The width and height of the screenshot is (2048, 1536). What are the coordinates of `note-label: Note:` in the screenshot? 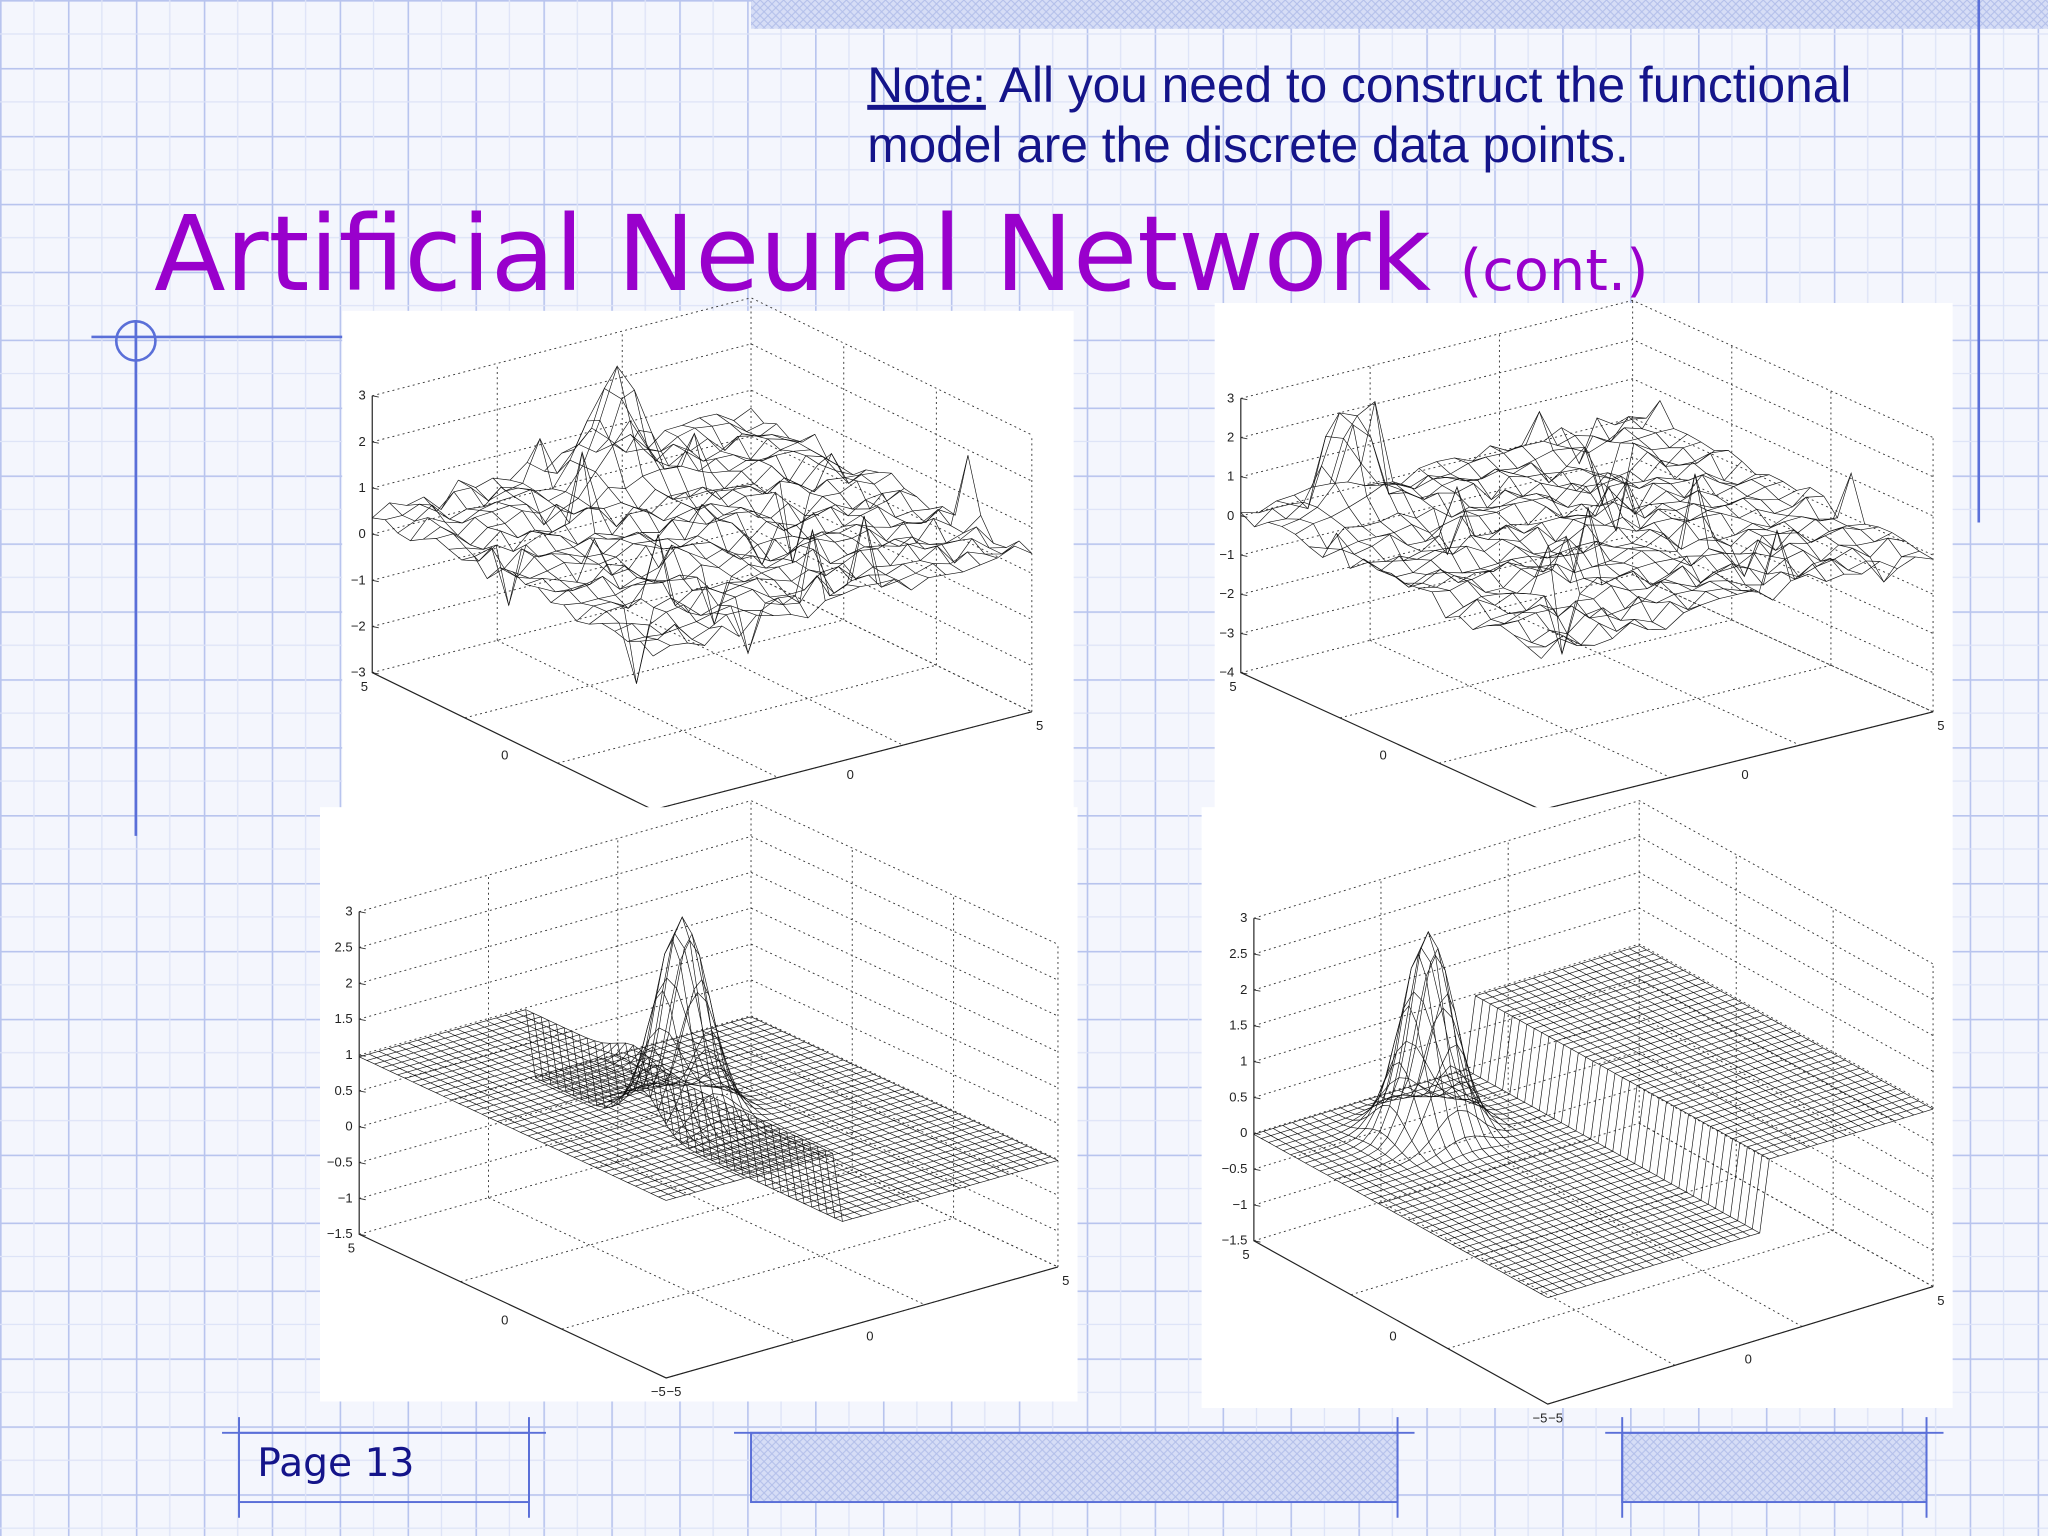 It's located at (926, 85).